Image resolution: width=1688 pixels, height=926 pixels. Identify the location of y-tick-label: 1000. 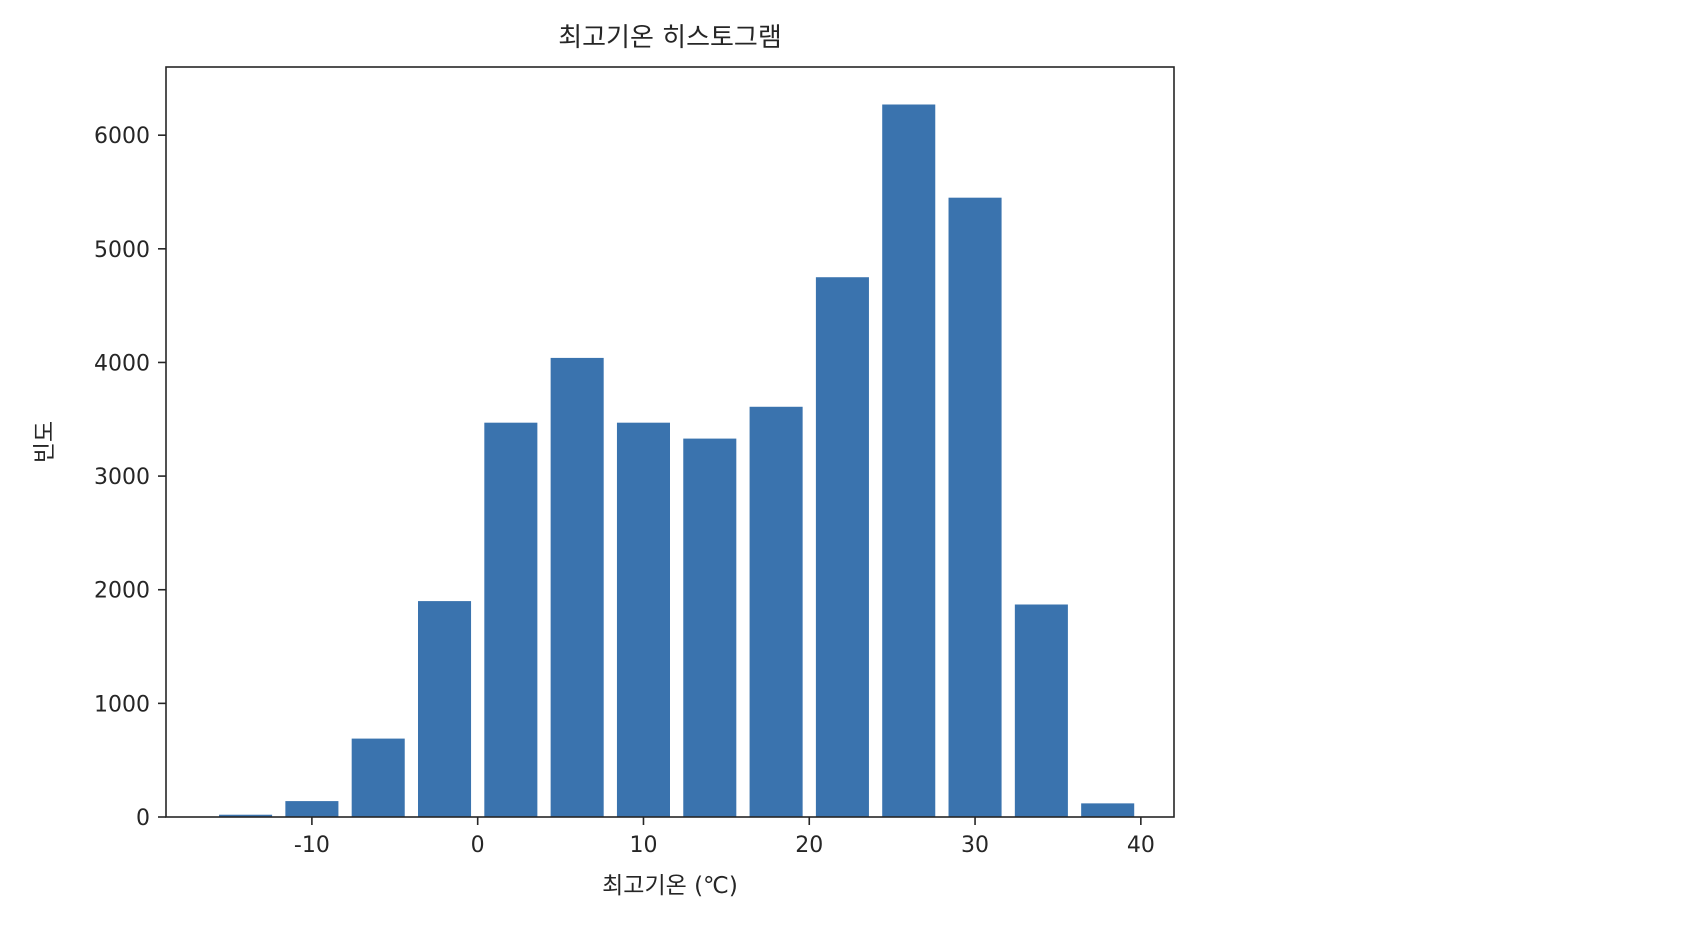
(122, 704).